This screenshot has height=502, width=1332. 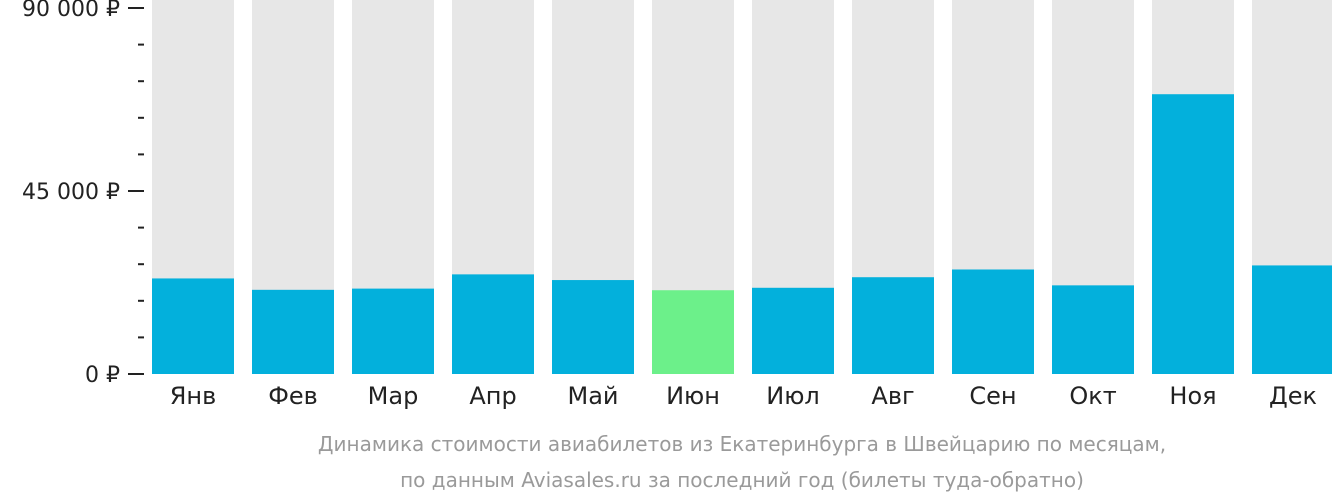 I want to click on x-tick-label: Апр, so click(x=492, y=396).